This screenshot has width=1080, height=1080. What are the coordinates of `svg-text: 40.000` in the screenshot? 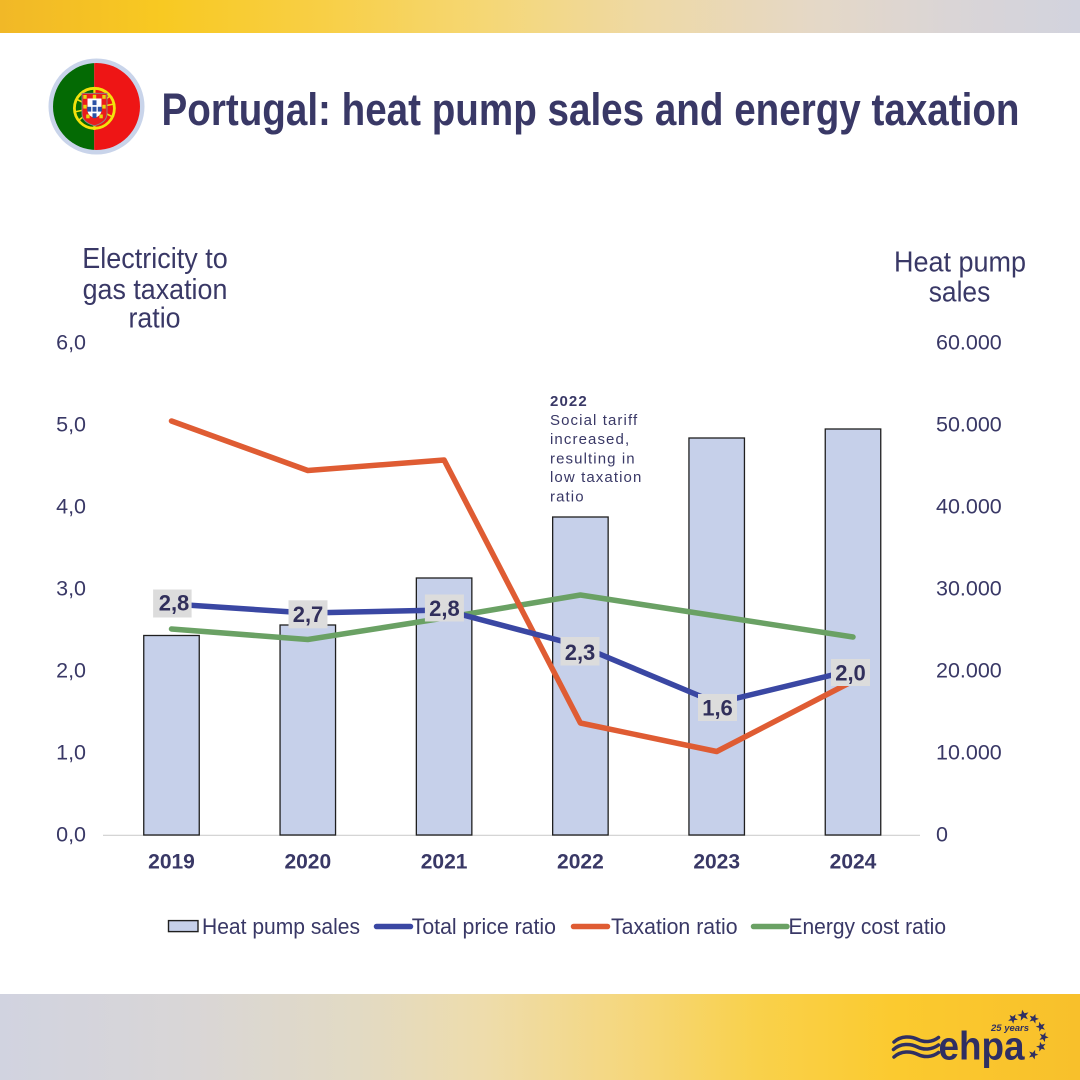 It's located at (969, 507).